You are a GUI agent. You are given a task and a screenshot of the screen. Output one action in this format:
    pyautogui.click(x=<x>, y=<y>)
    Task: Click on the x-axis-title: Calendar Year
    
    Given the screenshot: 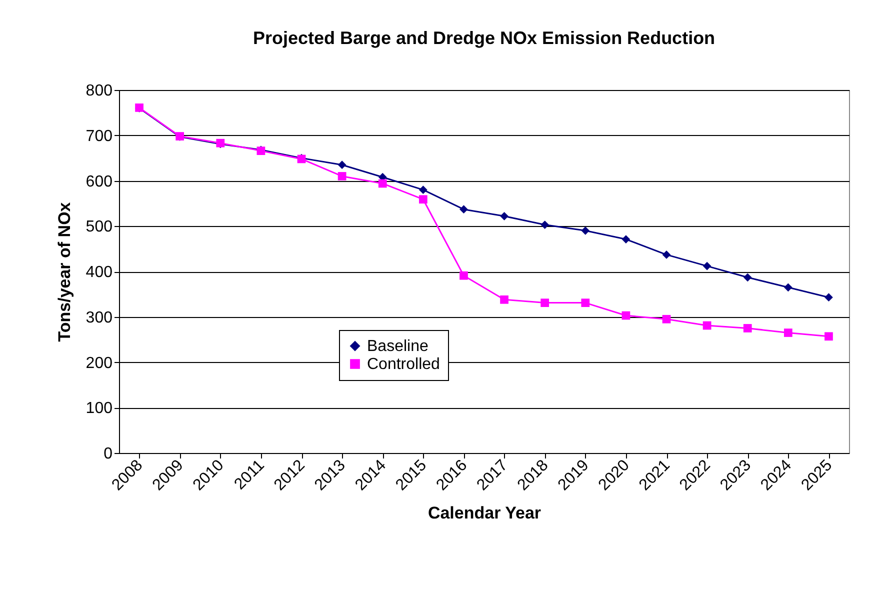 What is the action you would take?
    pyautogui.click(x=485, y=512)
    